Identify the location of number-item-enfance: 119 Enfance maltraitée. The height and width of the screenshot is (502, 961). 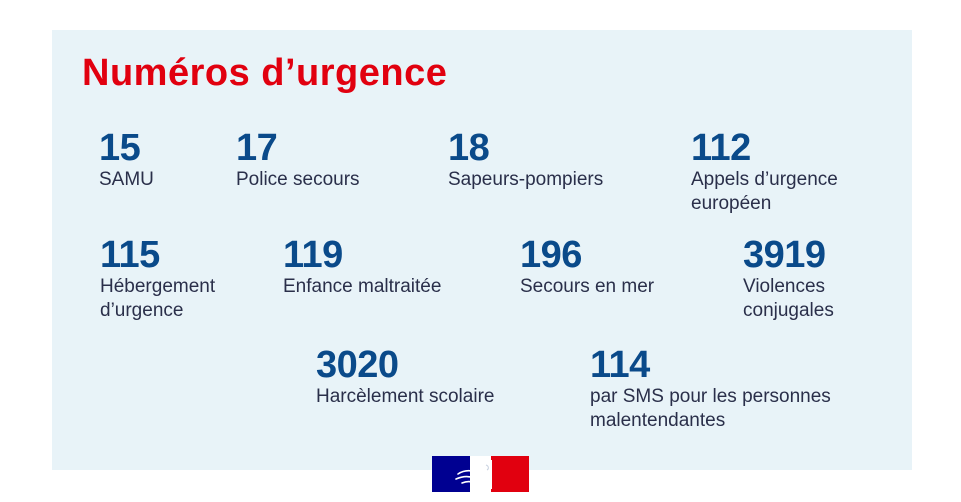
(362, 267).